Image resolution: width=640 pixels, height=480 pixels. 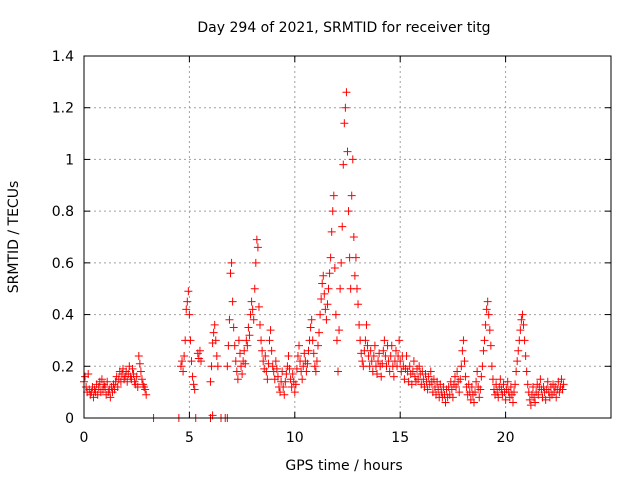 What do you see at coordinates (14, 237) in the screenshot?
I see `y-axis-label: SRMTID / TECUs` at bounding box center [14, 237].